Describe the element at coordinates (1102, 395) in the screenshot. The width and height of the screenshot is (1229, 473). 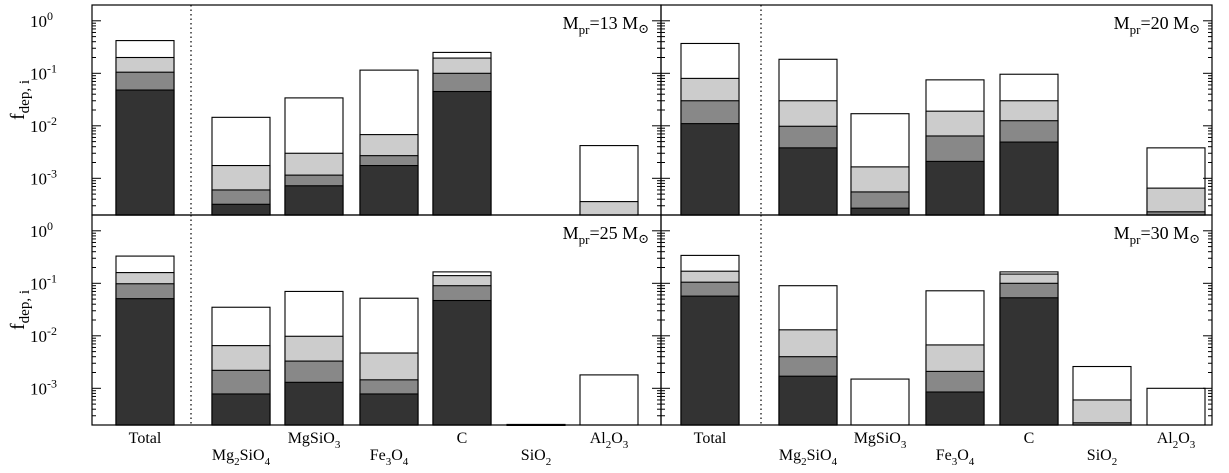
I see `bar-sio2` at that location.